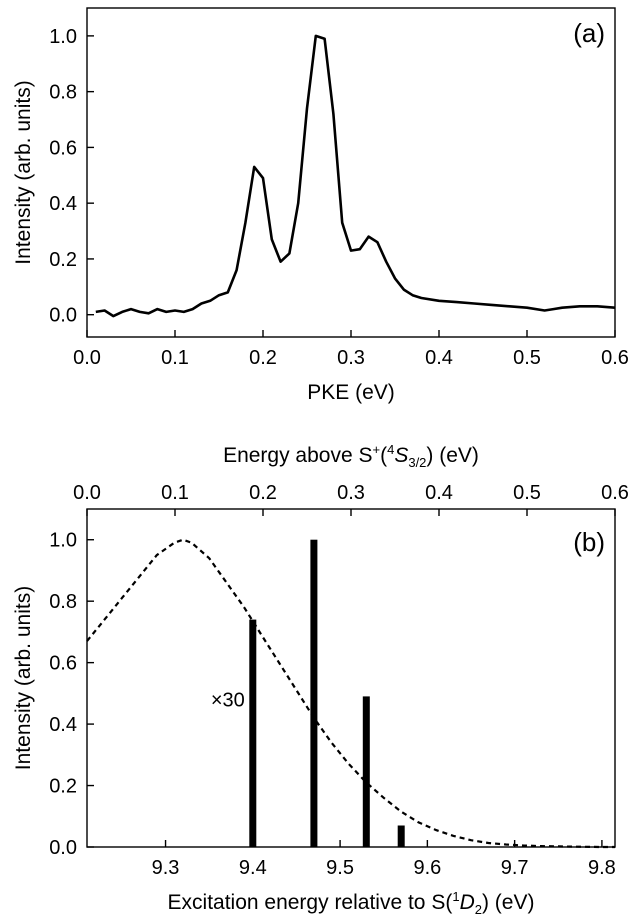 The height and width of the screenshot is (919, 633). I want to click on panel-b-scale-annotation: ×30, so click(228, 701).